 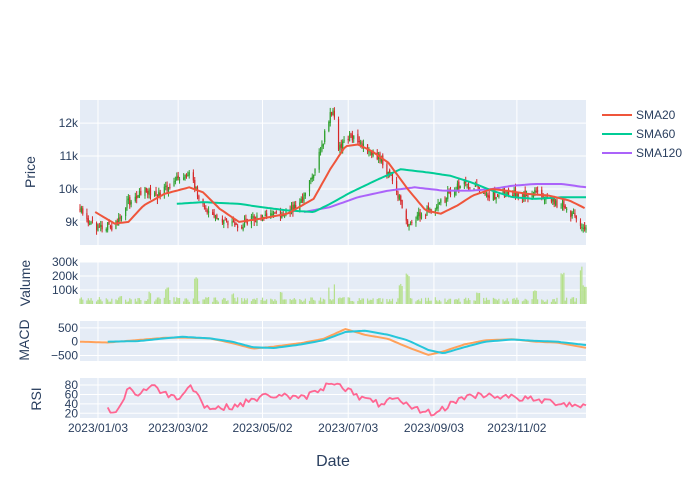 I want to click on volume-y-tick-label: 300k, so click(x=65, y=262).